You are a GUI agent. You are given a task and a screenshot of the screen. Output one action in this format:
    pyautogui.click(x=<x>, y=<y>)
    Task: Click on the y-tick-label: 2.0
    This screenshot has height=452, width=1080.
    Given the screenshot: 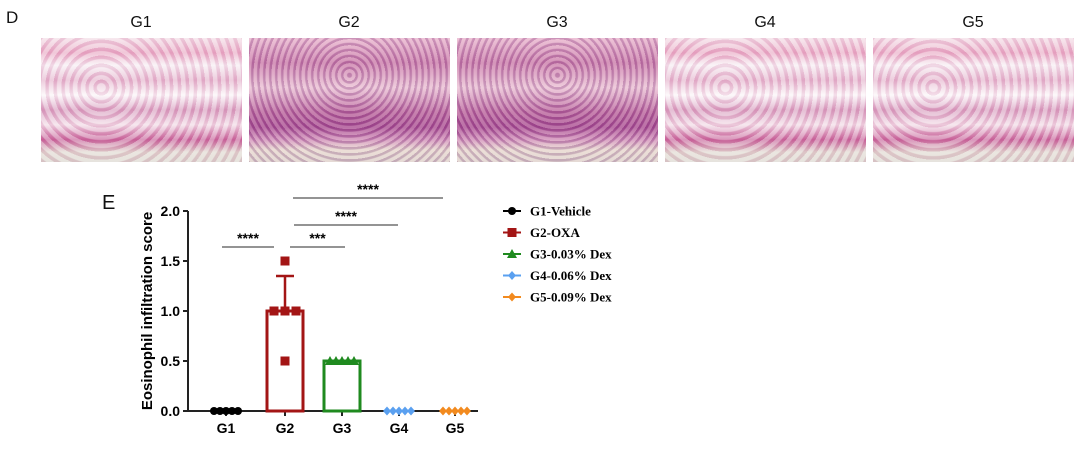 What is the action you would take?
    pyautogui.click(x=171, y=211)
    